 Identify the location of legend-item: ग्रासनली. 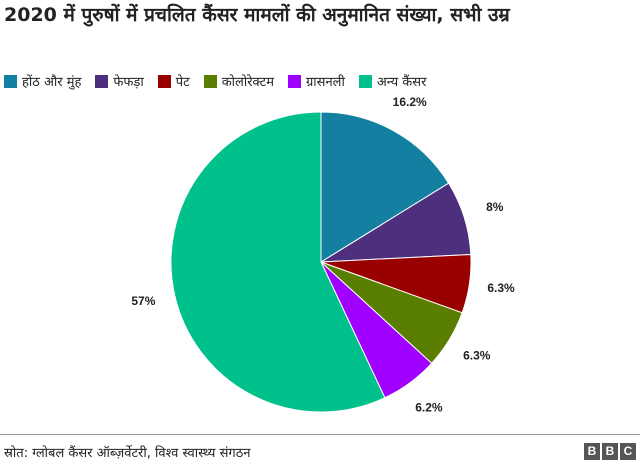
(316, 81).